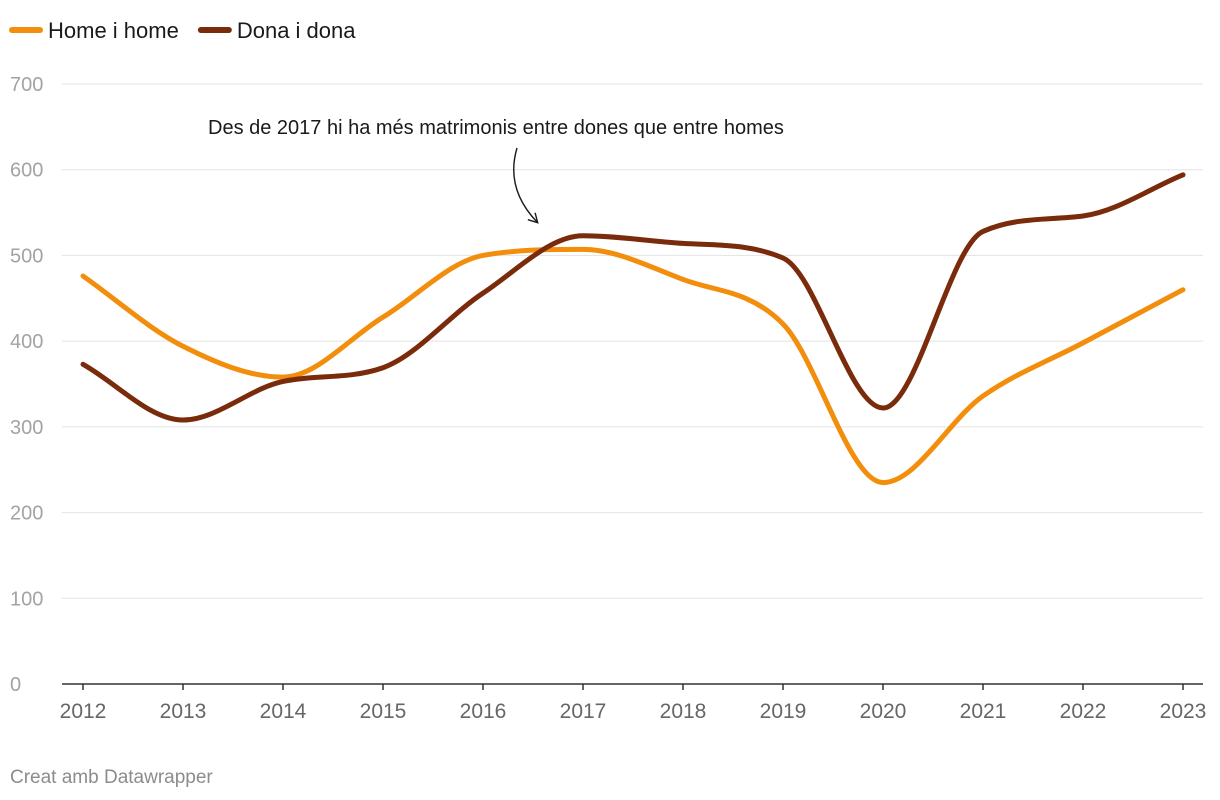  What do you see at coordinates (26, 514) in the screenshot?
I see `y-tick-label: 200` at bounding box center [26, 514].